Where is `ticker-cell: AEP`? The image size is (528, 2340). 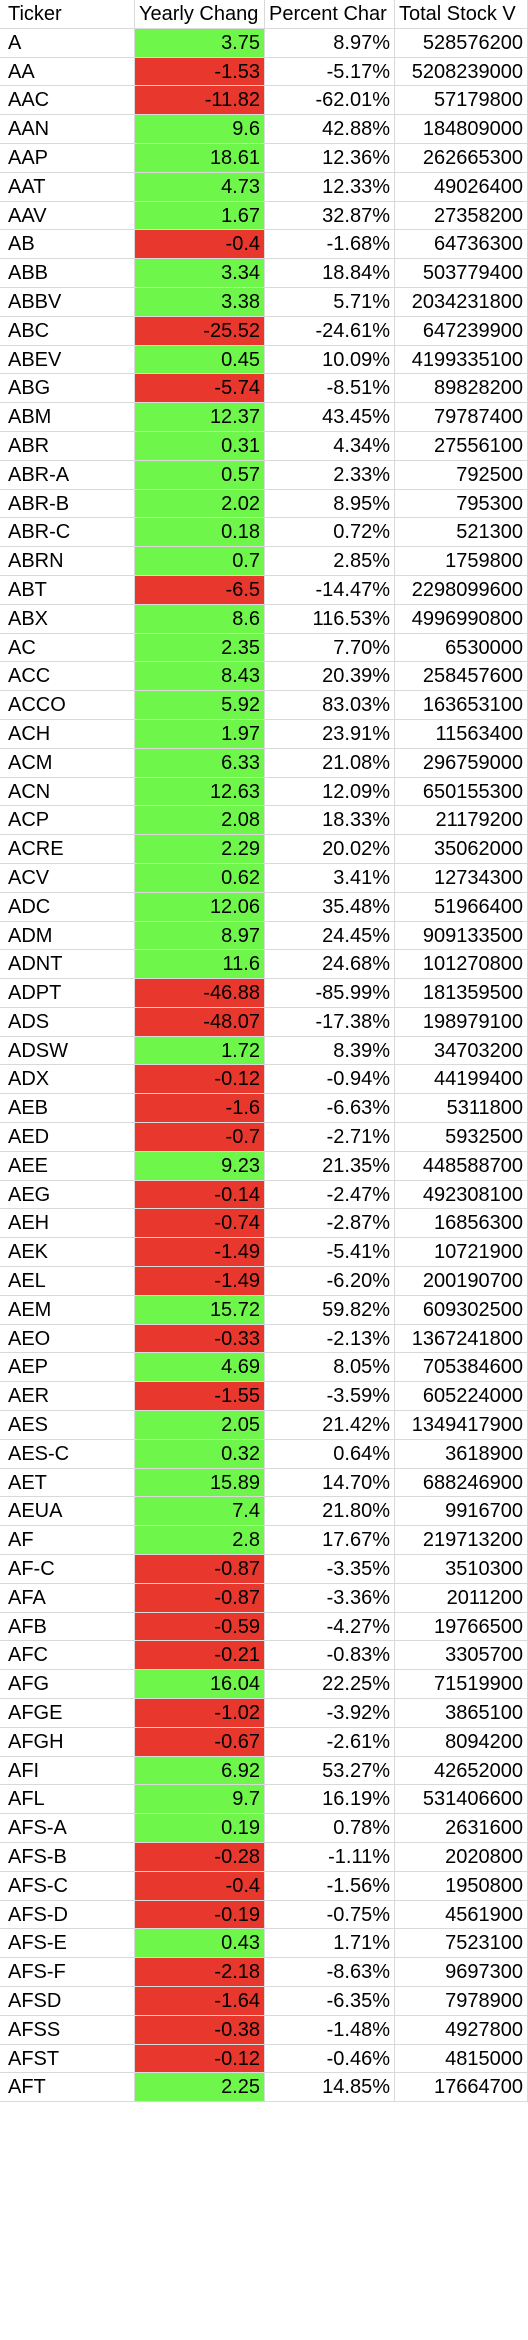 ticker-cell: AEP is located at coordinates (67, 1368).